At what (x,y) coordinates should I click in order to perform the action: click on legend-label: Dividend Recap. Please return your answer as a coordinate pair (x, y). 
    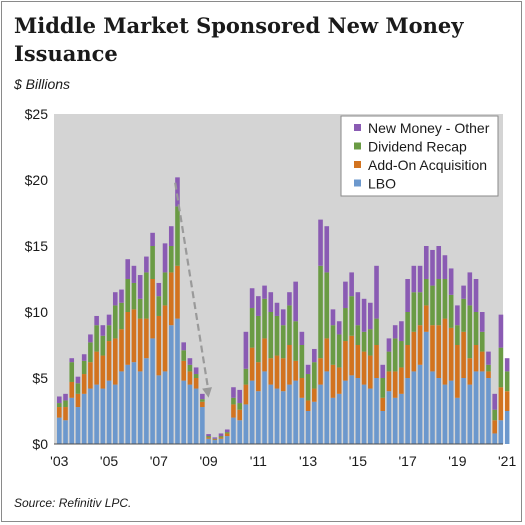
    Looking at the image, I should click on (417, 147).